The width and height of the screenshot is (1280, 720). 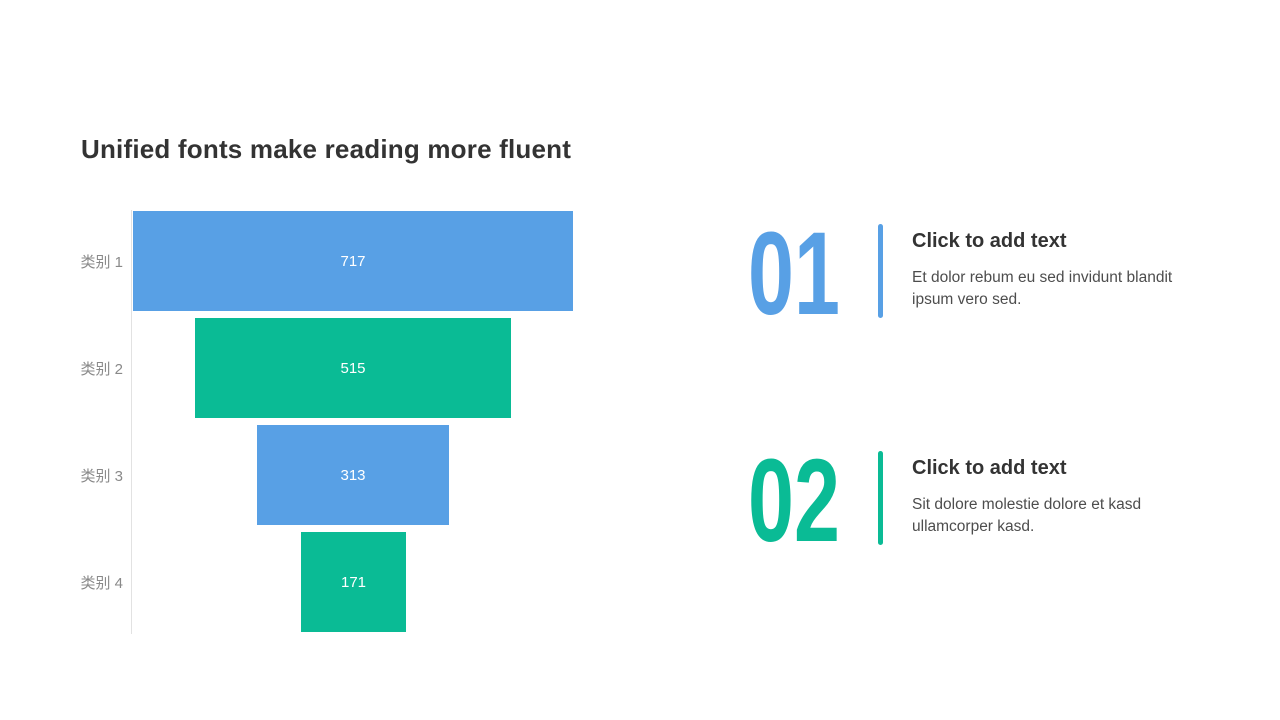 What do you see at coordinates (794, 274) in the screenshot?
I see `item-number-1: 01` at bounding box center [794, 274].